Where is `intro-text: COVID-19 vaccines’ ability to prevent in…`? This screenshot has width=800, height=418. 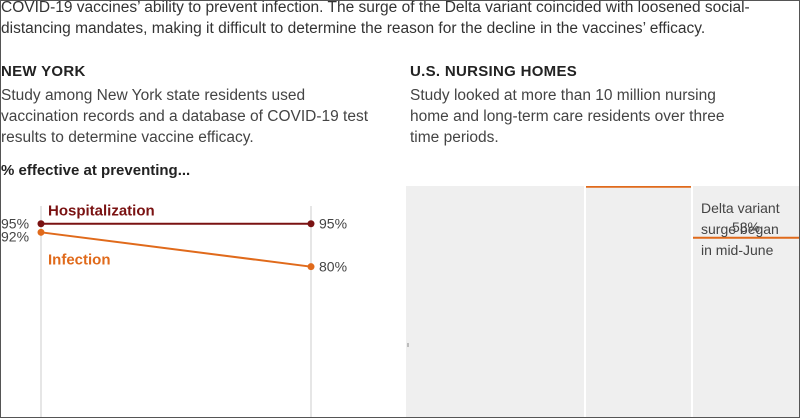
intro-text: COVID-19 vaccines’ ability to prevent in… is located at coordinates (375, 18).